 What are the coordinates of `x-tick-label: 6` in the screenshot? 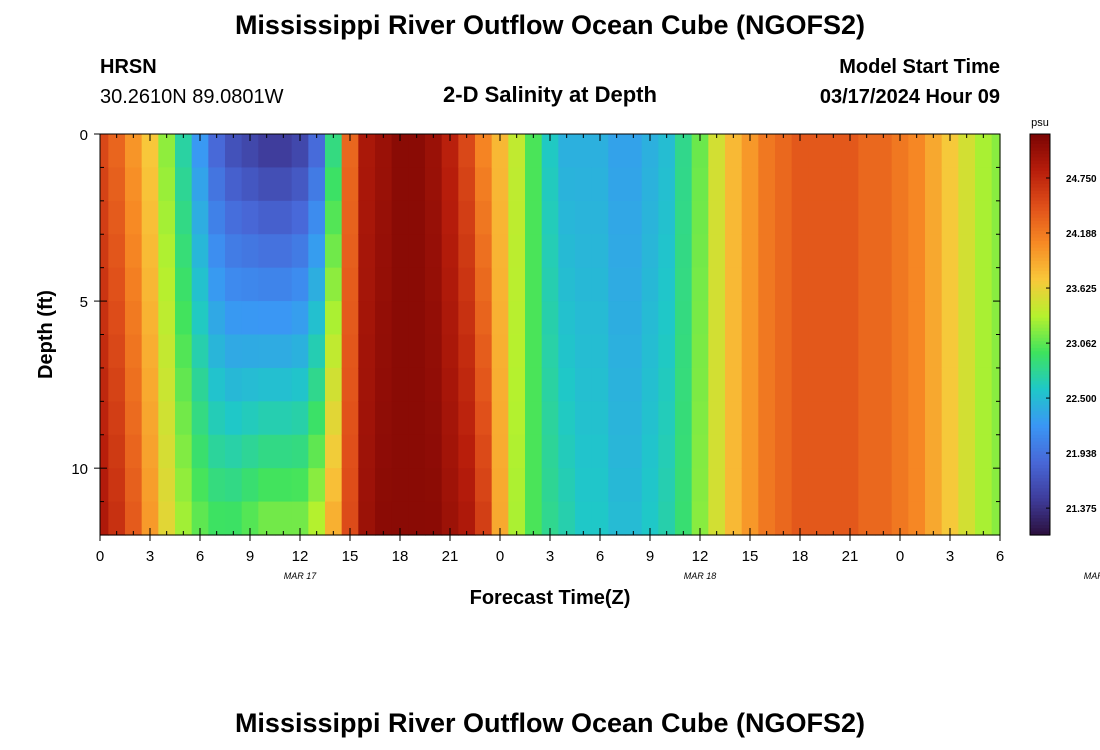 It's located at (600, 556).